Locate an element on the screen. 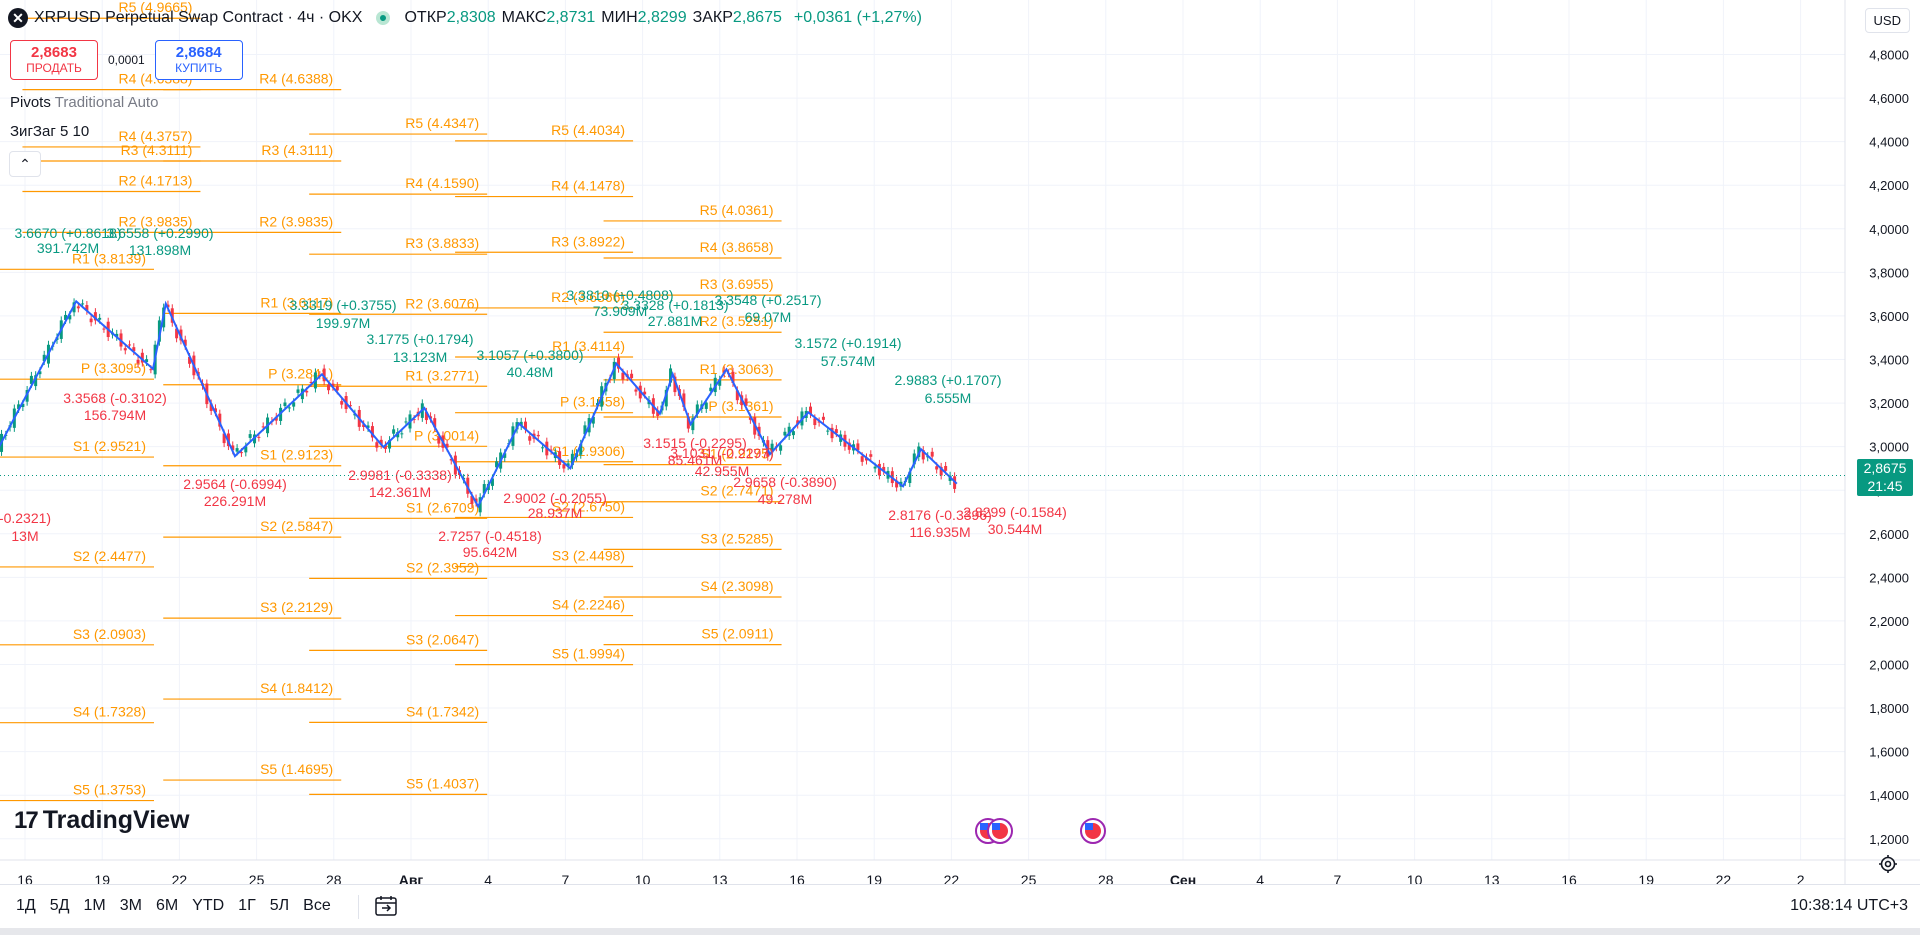 The width and height of the screenshot is (1920, 935). currency-select: USD is located at coordinates (1887, 20).